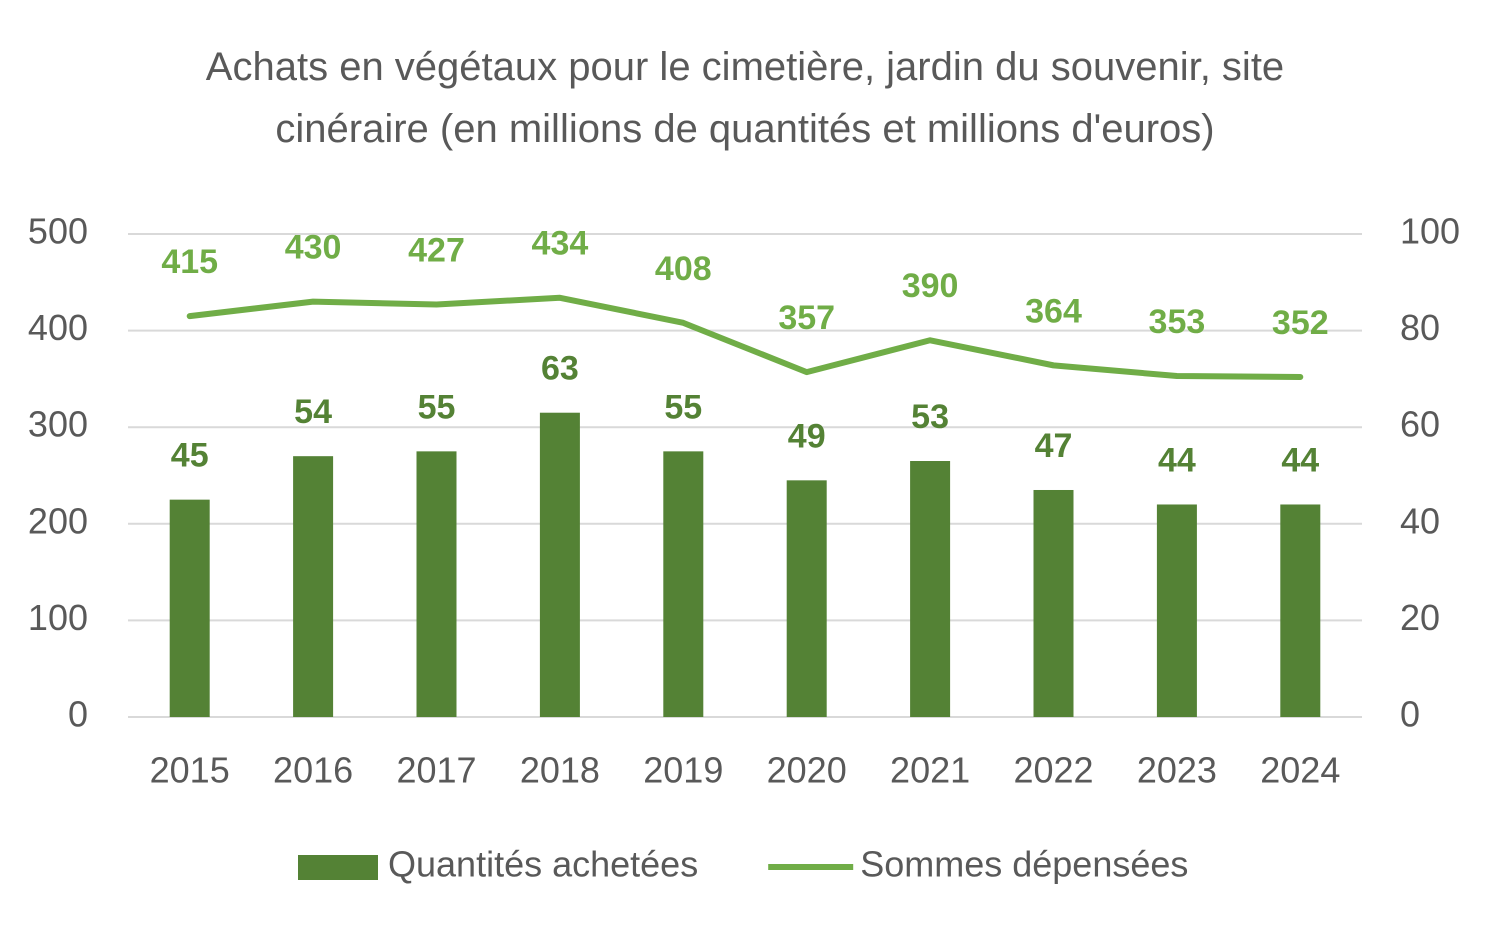  Describe the element at coordinates (1300, 770) in the screenshot. I see `x-tick-label: 2024` at that location.